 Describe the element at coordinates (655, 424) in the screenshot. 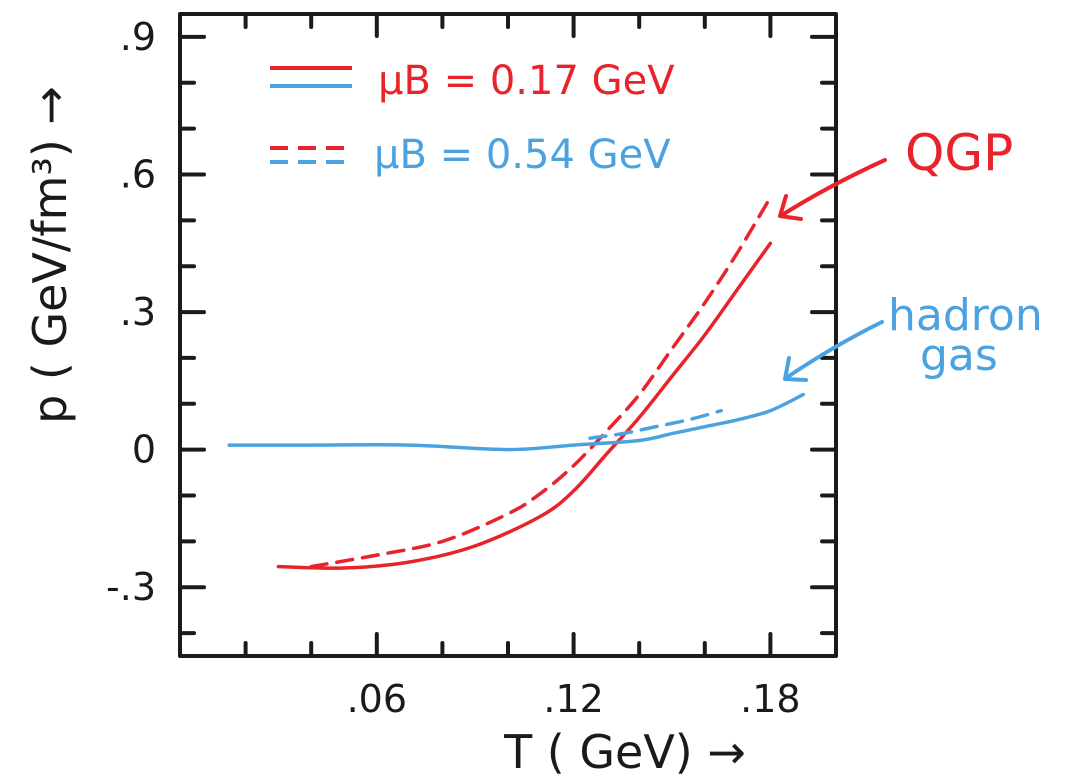

I see `hadron-gas-dashed-curve` at that location.